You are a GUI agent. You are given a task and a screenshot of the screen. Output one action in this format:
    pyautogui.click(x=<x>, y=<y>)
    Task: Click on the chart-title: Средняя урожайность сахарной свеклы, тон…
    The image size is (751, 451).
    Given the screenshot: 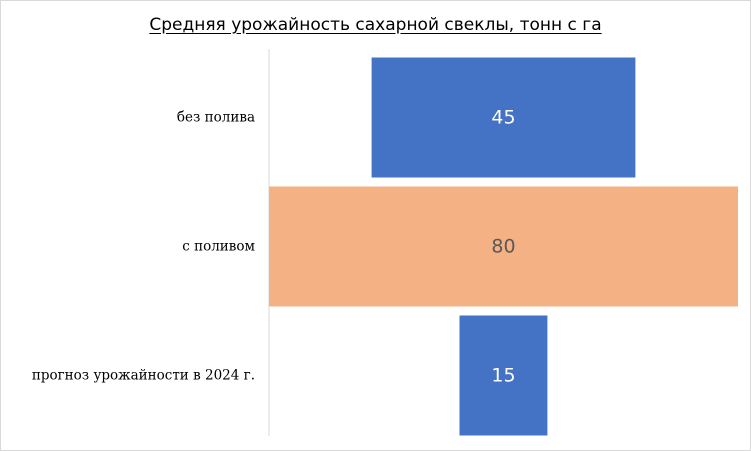 What is the action you would take?
    pyautogui.click(x=375, y=25)
    